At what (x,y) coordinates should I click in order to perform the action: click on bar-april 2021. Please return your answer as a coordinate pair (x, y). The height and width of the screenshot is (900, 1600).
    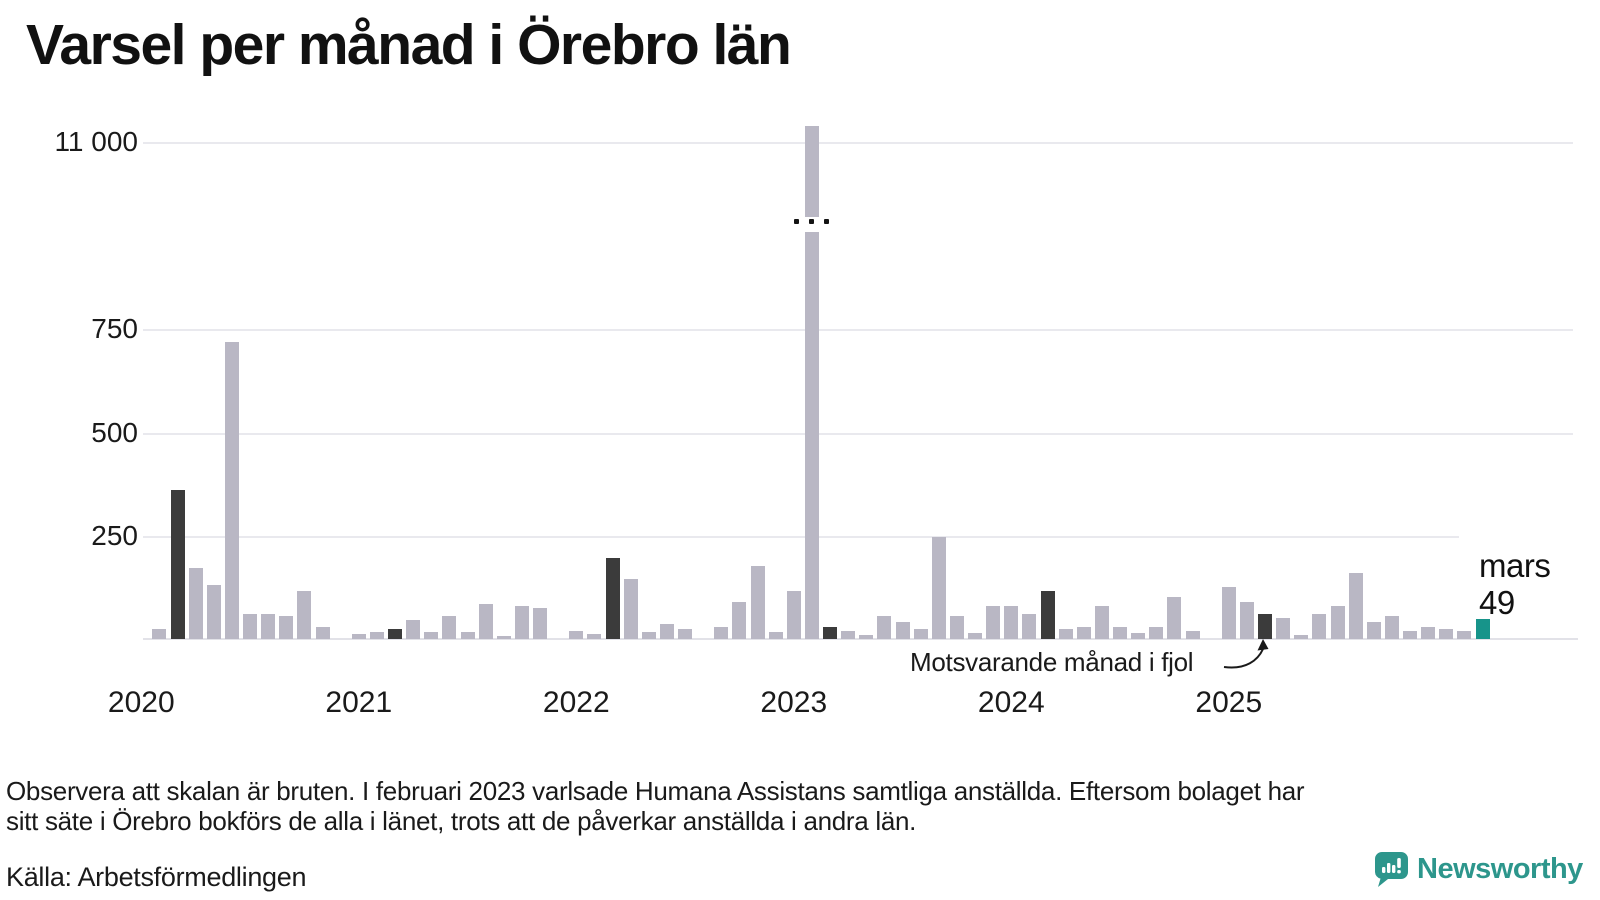
    Looking at the image, I should click on (413, 629).